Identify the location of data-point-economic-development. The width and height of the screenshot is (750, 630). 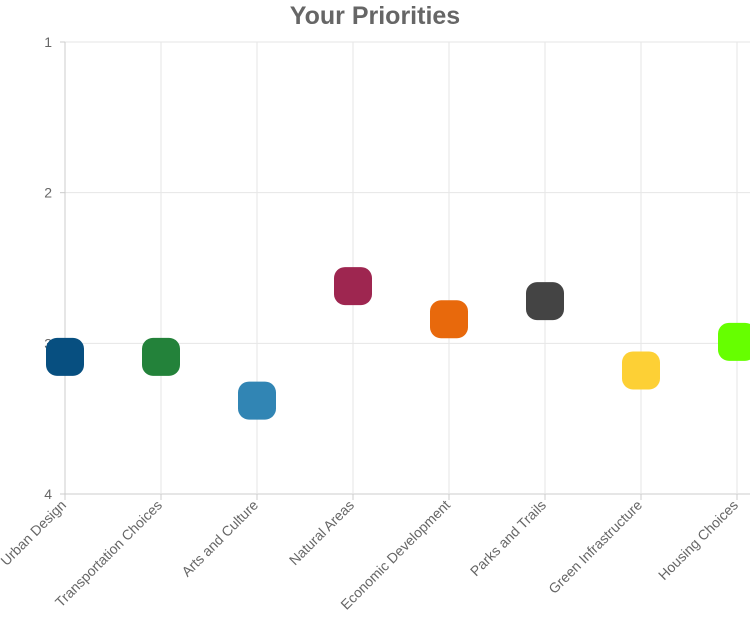
(449, 319).